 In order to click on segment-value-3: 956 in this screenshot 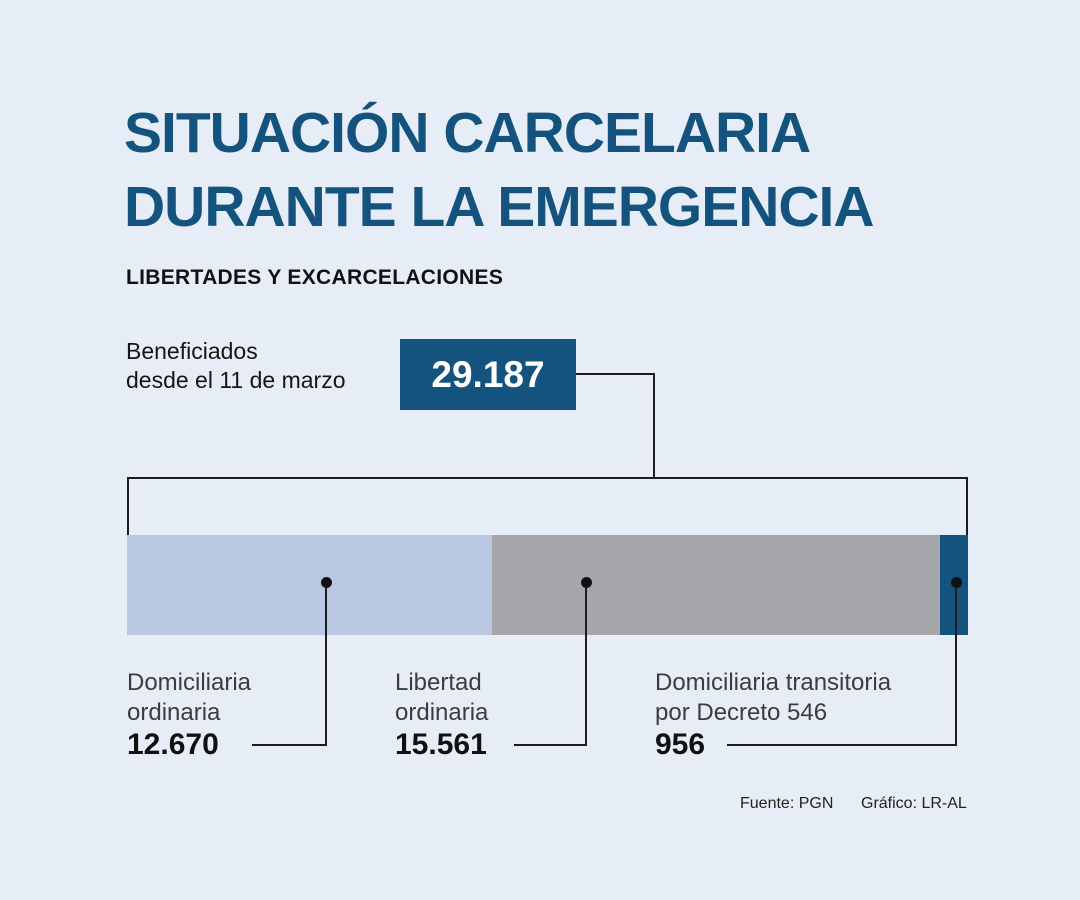, I will do `click(680, 744)`.